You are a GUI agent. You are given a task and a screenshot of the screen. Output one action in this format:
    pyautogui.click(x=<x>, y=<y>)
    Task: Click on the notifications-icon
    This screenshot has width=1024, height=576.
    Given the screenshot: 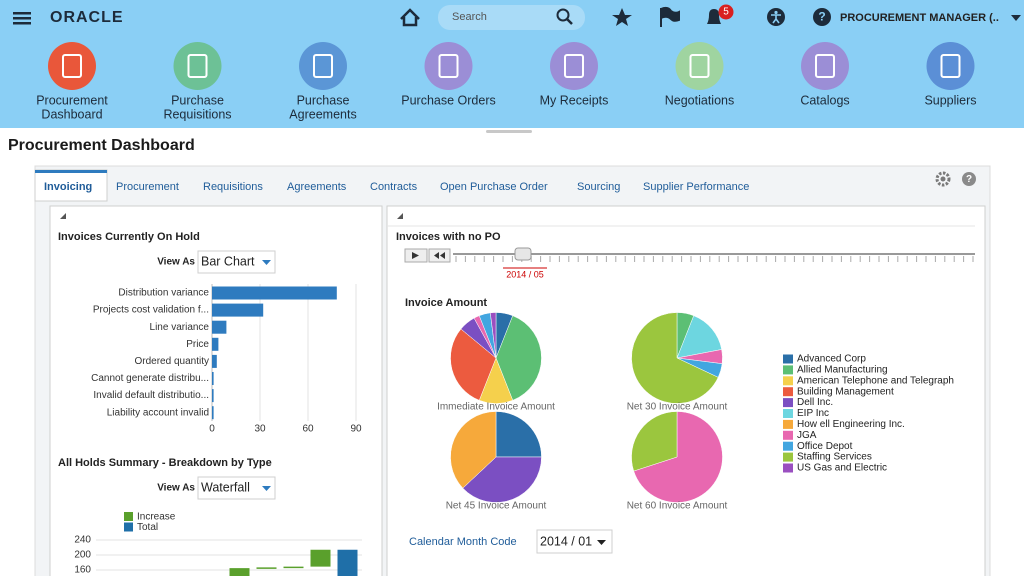 What is the action you would take?
    pyautogui.click(x=714, y=16)
    